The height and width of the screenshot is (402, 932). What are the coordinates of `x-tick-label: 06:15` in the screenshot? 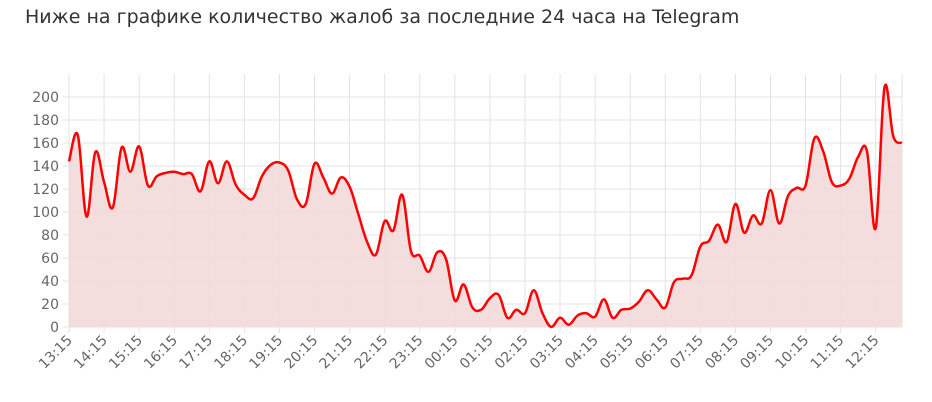 It's located at (652, 353).